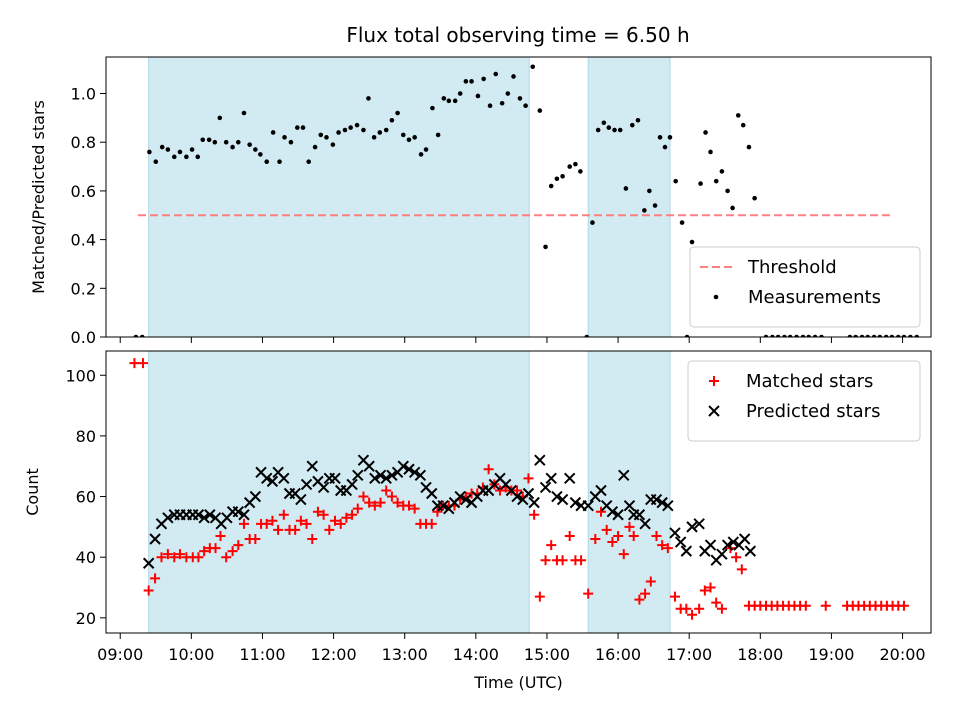 The width and height of the screenshot is (960, 724). I want to click on legend-label: Predicted stars, so click(813, 411).